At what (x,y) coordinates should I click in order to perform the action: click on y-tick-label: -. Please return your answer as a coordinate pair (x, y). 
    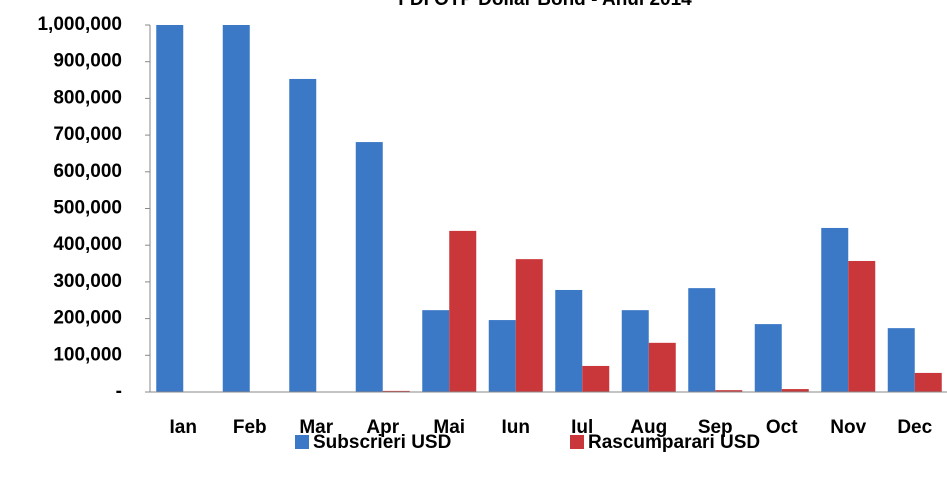
    Looking at the image, I should click on (119, 391).